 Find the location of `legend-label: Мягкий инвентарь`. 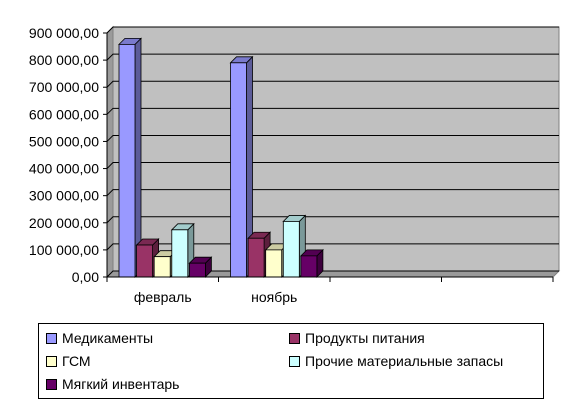

legend-label: Мягкий инвентарь is located at coordinates (121, 384).